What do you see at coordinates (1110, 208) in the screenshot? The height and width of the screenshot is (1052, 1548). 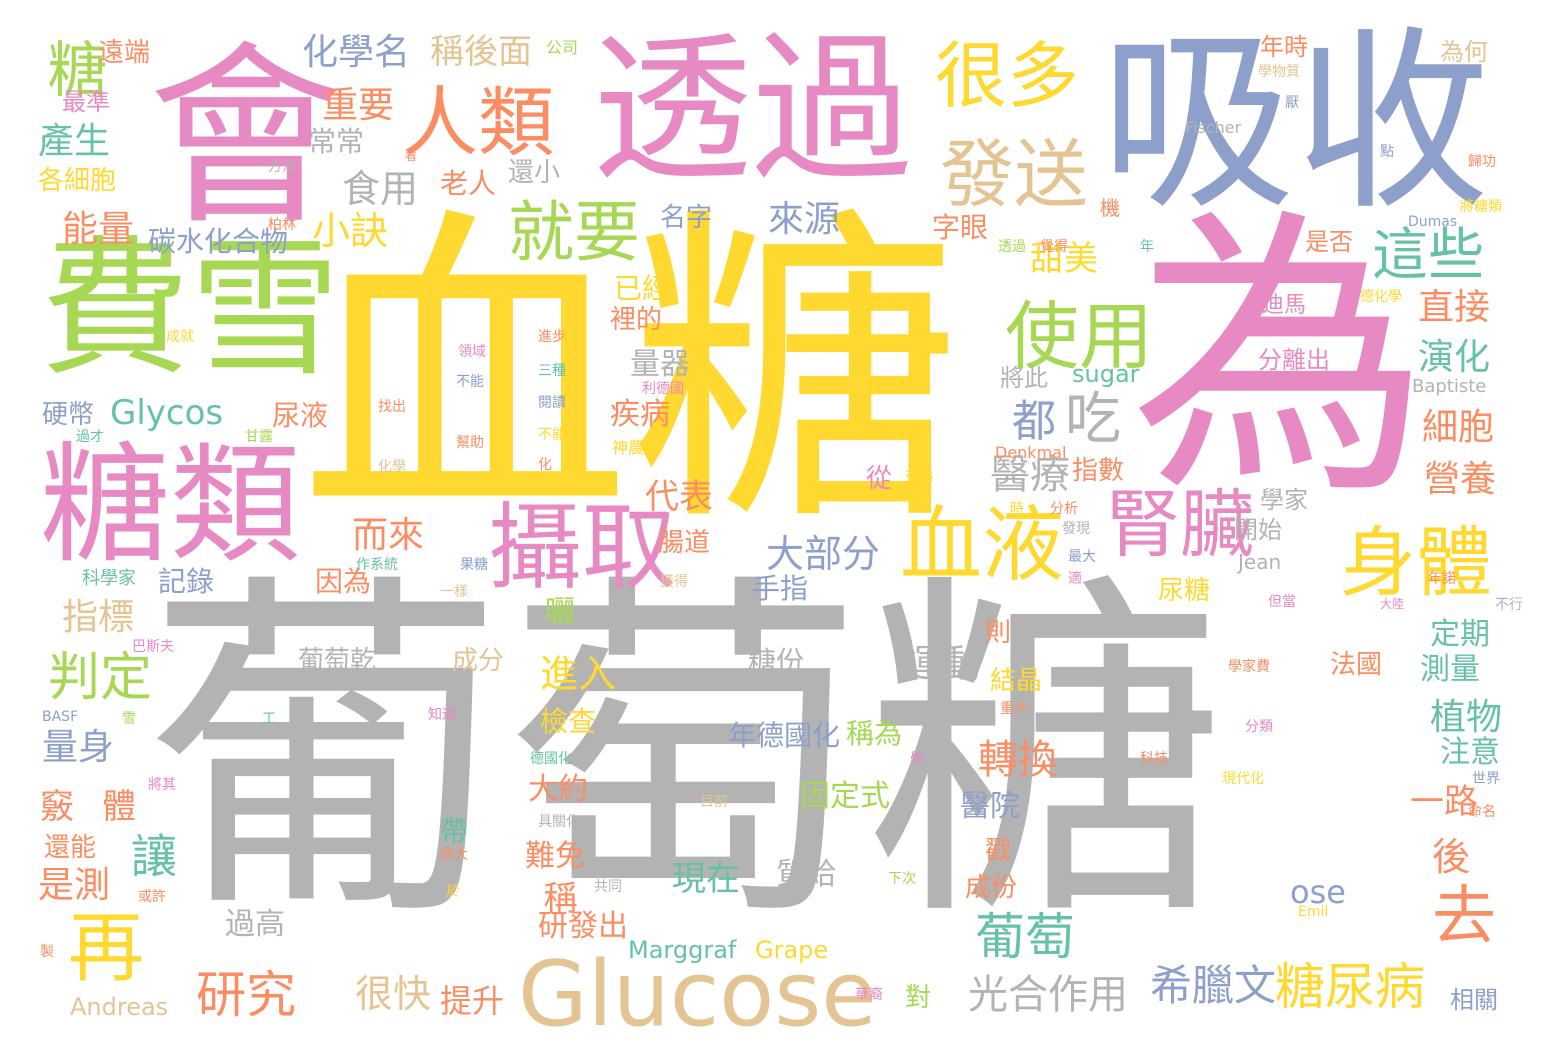 I see `word-machine: 機` at bounding box center [1110, 208].